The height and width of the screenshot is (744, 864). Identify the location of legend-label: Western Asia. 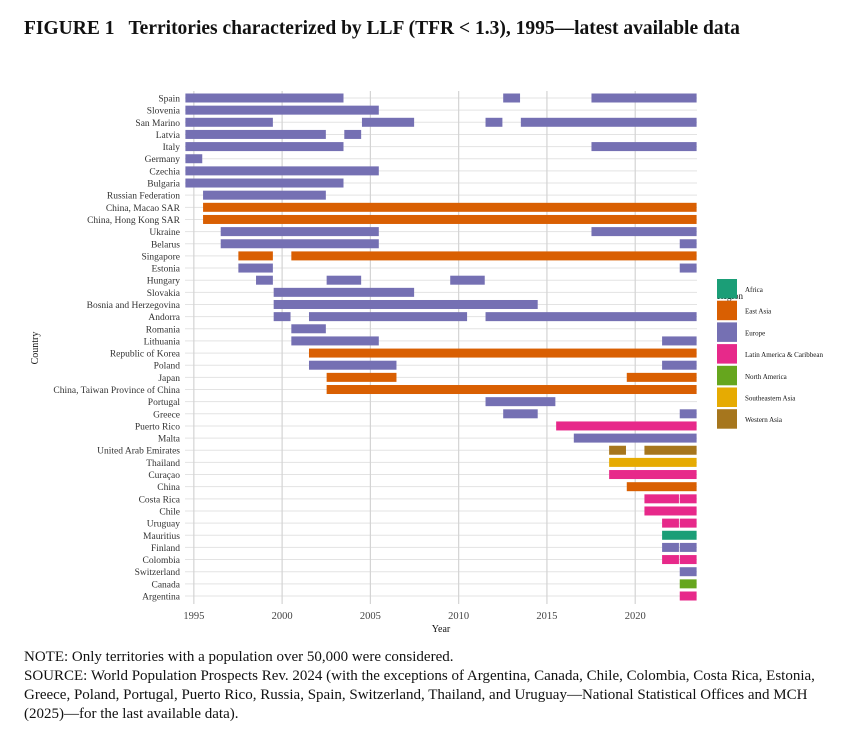
(764, 420).